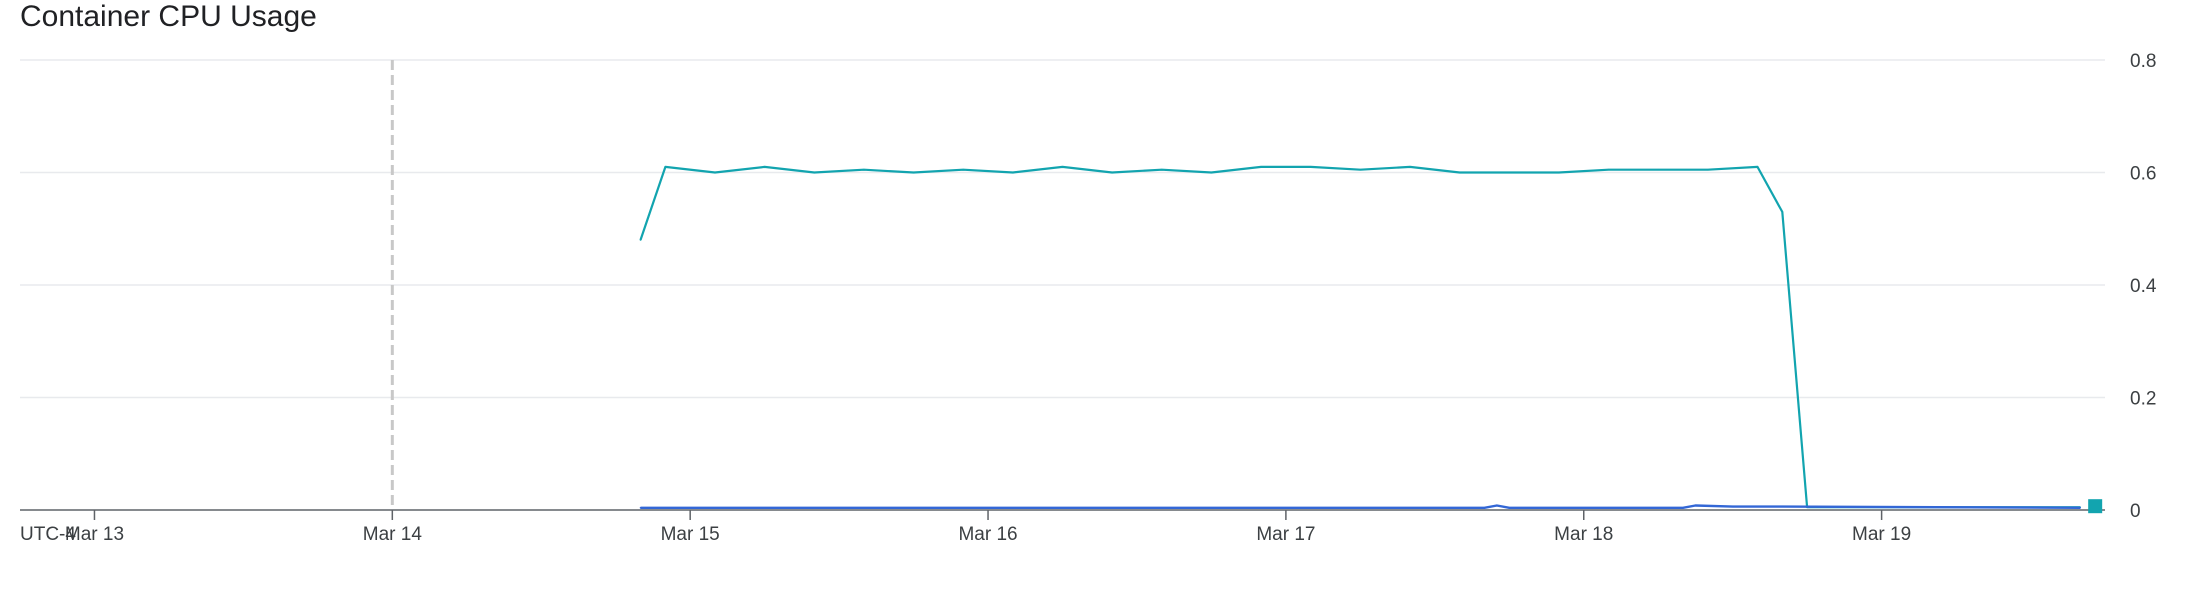 This screenshot has height=604, width=2204. I want to click on x-tick-label: Mar 15, so click(690, 534).